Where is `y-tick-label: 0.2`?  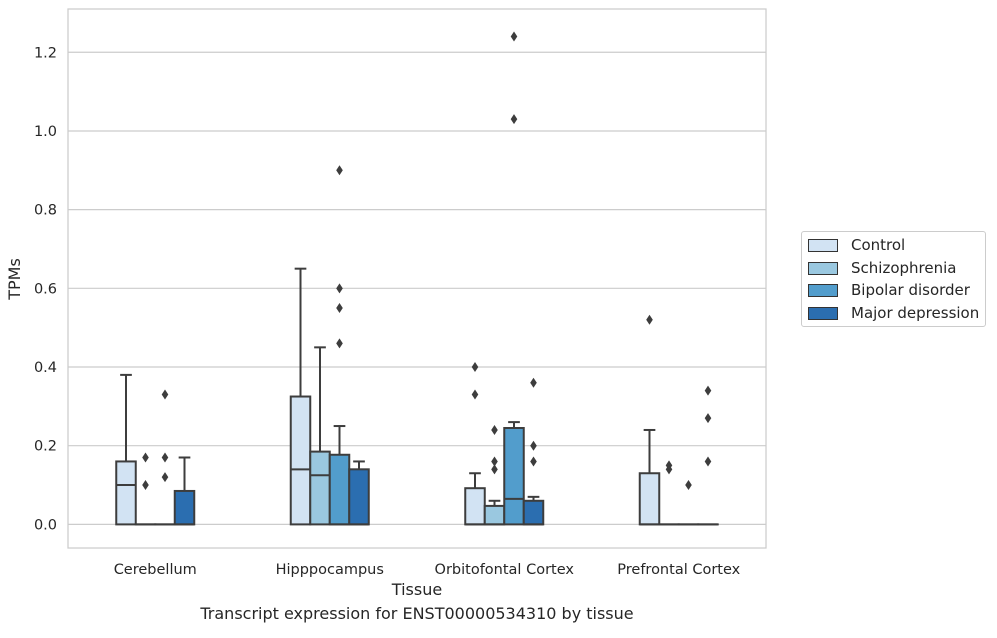 y-tick-label: 0.2 is located at coordinates (45, 447).